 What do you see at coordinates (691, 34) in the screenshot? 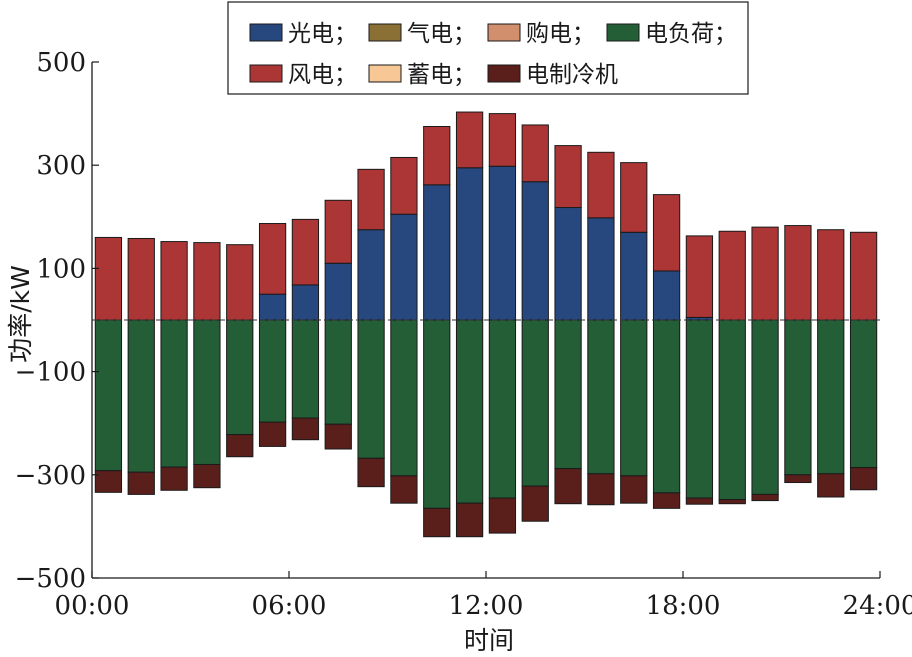
I see `legend-label-电负荷: 电负荷；` at bounding box center [691, 34].